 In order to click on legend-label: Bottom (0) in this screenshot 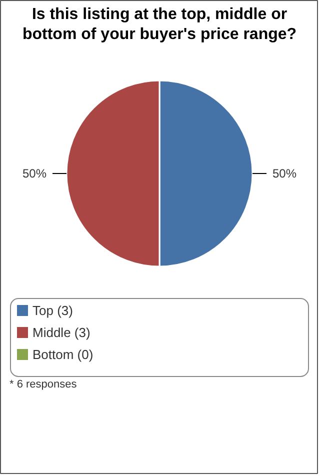, I will do `click(63, 354)`.